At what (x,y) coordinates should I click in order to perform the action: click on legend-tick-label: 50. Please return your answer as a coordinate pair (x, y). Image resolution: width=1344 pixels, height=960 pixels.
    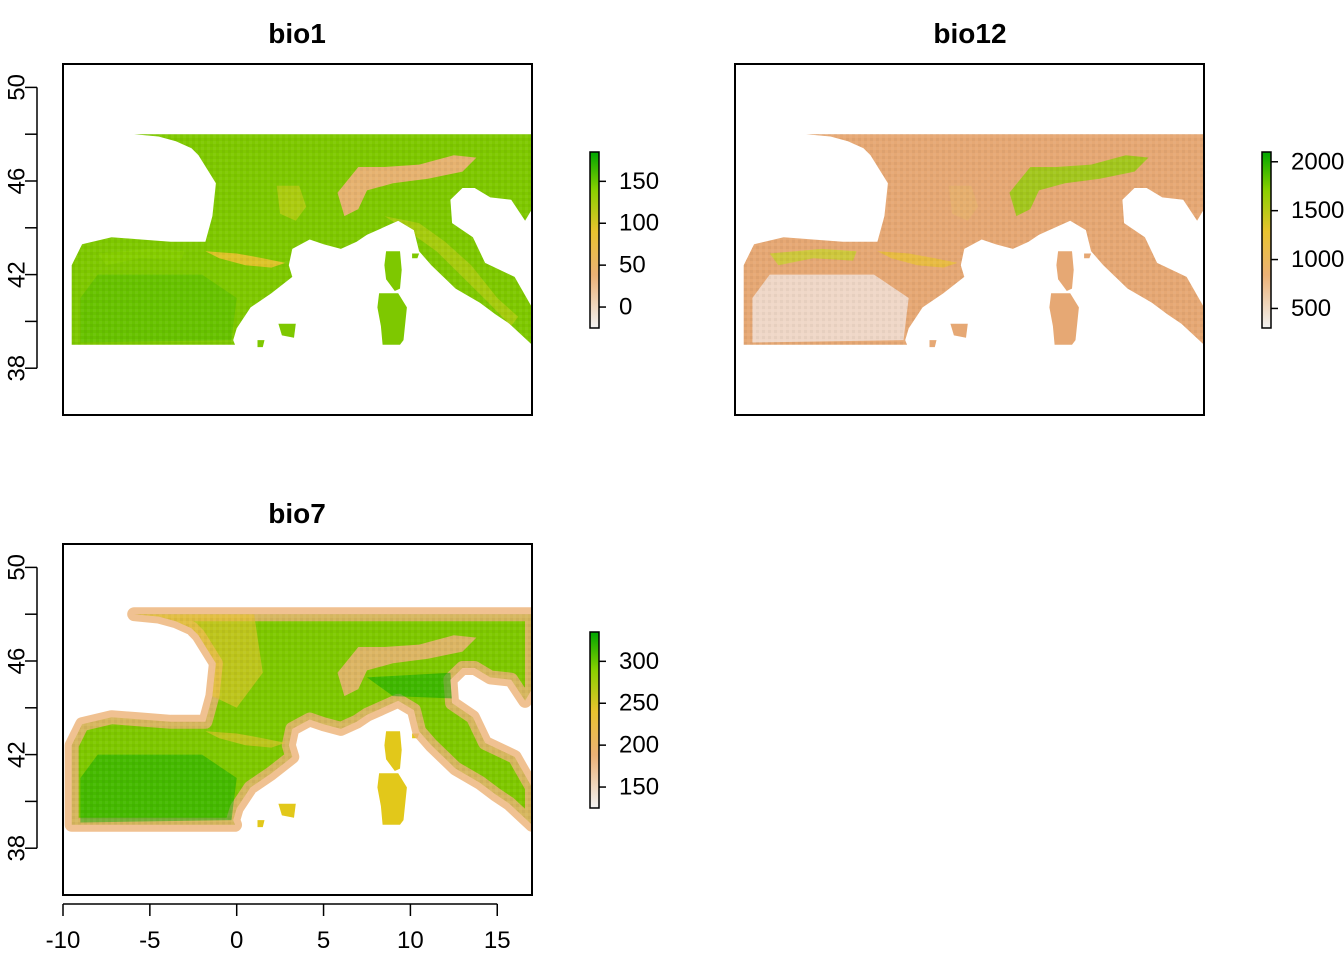
    Looking at the image, I should click on (632, 265).